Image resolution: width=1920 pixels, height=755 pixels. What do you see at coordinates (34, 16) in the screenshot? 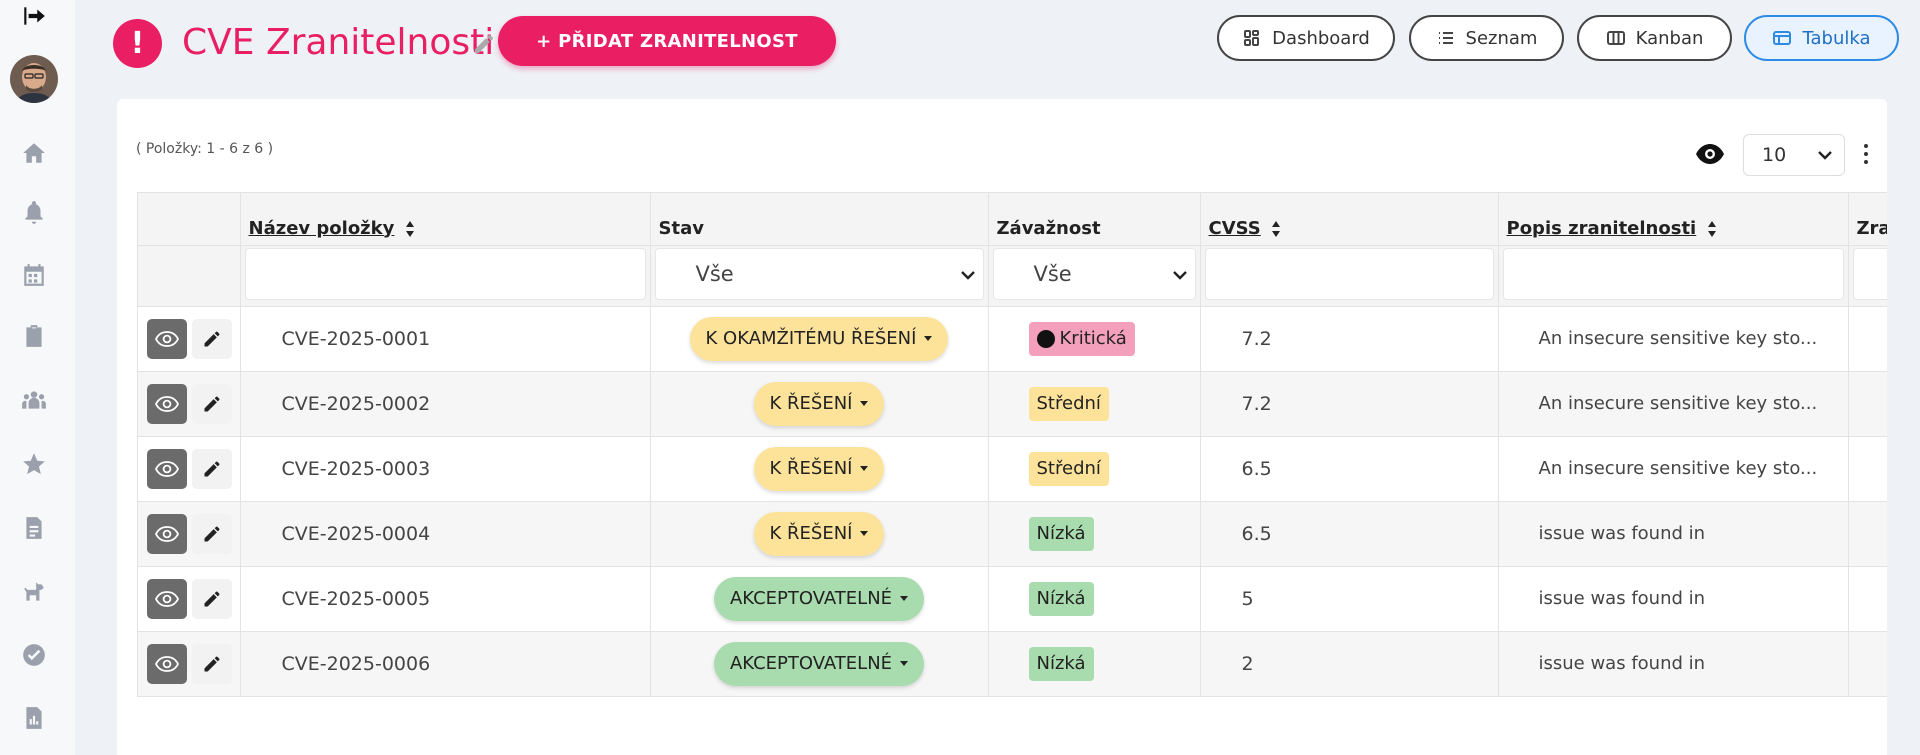
I see `logout-icon` at bounding box center [34, 16].